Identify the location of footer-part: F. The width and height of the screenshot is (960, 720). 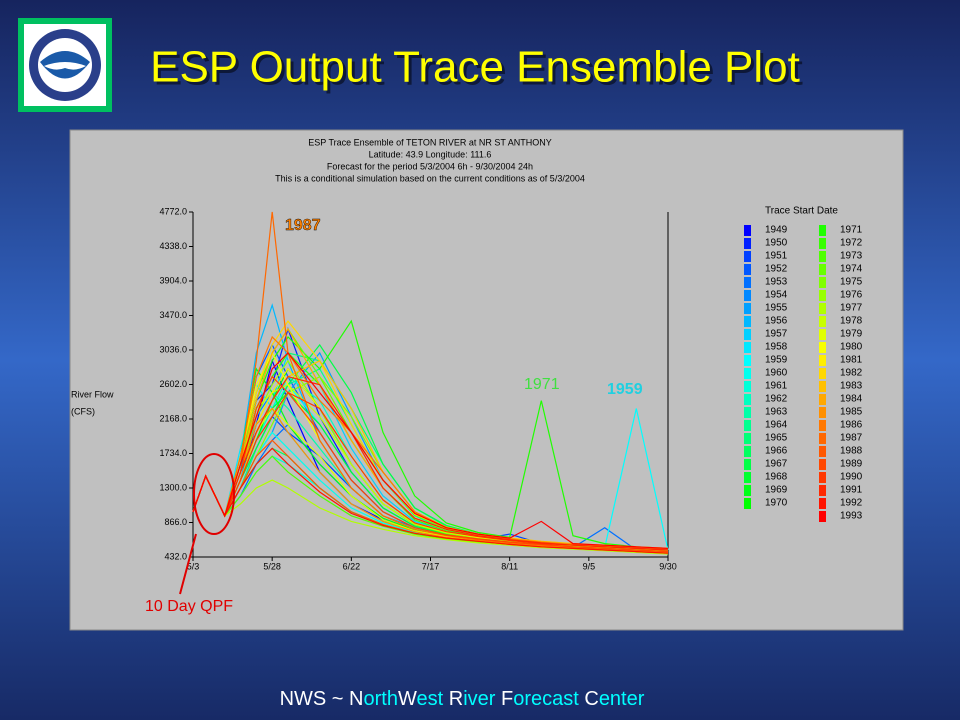
(507, 699).